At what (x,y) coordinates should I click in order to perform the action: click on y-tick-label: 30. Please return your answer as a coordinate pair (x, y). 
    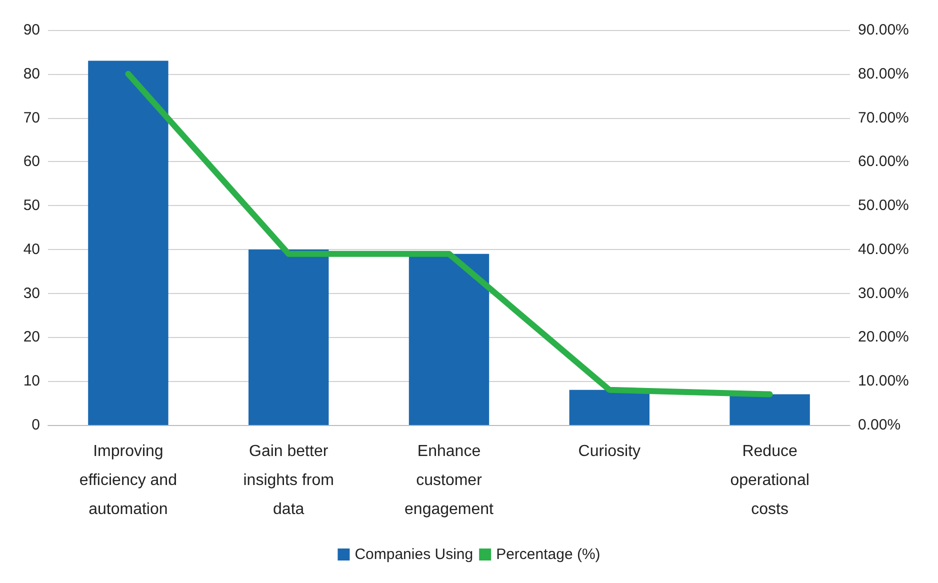
    Looking at the image, I should click on (31, 293).